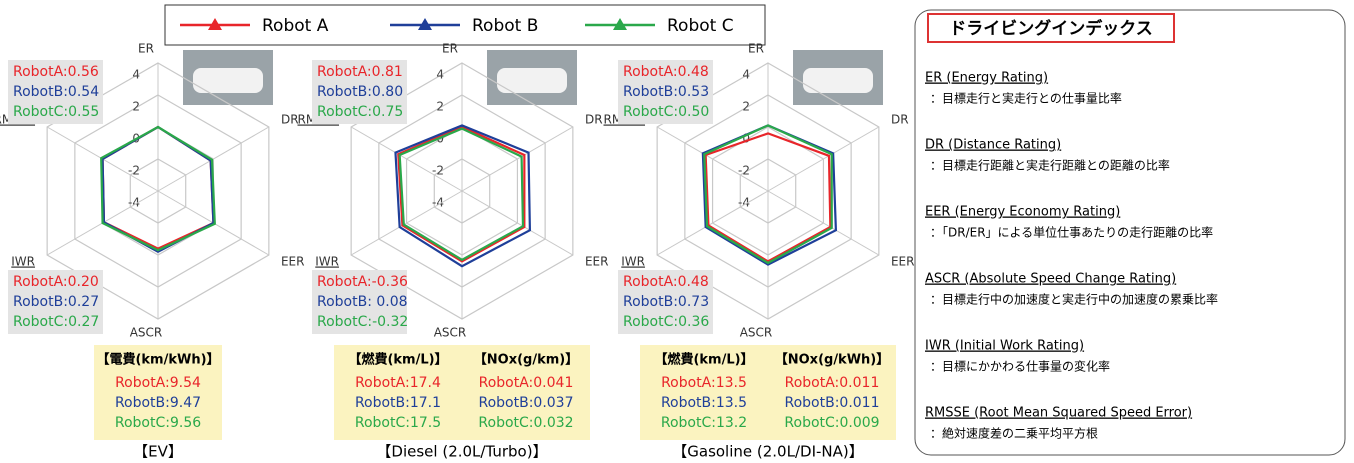 The width and height of the screenshot is (1354, 463). I want to click on index-term: ASCR (Absolute Speed Change Rating), so click(1050, 279).